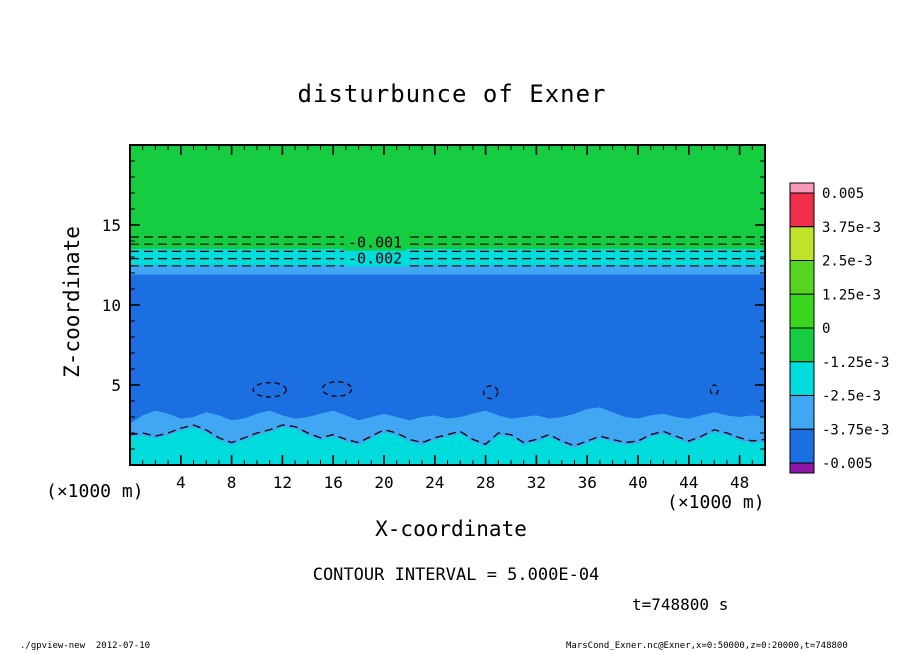  Describe the element at coordinates (847, 464) in the screenshot. I see `svg-text: -0.005` at that location.